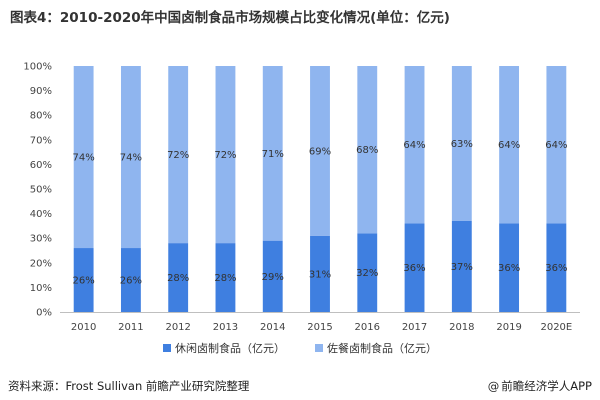 Image resolution: width=600 pixels, height=400 pixels. What do you see at coordinates (461, 327) in the screenshot?
I see `x-tick-label: 2018` at bounding box center [461, 327].